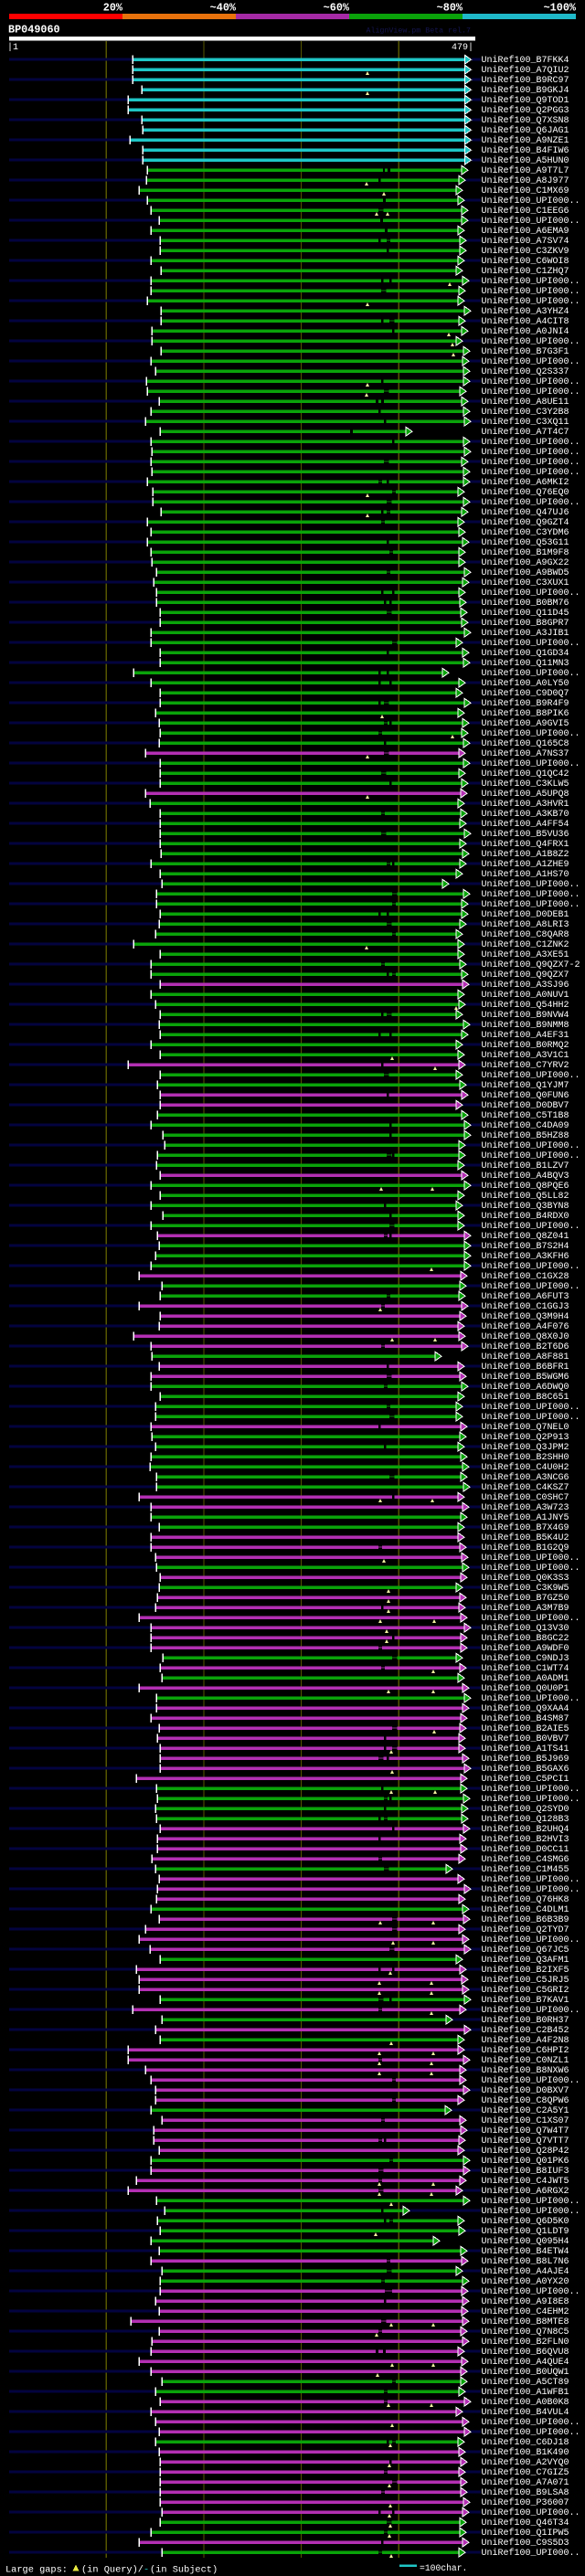 The width and height of the screenshot is (585, 2576). I want to click on svg-text: UniRef100_C1GX28, so click(525, 1276).